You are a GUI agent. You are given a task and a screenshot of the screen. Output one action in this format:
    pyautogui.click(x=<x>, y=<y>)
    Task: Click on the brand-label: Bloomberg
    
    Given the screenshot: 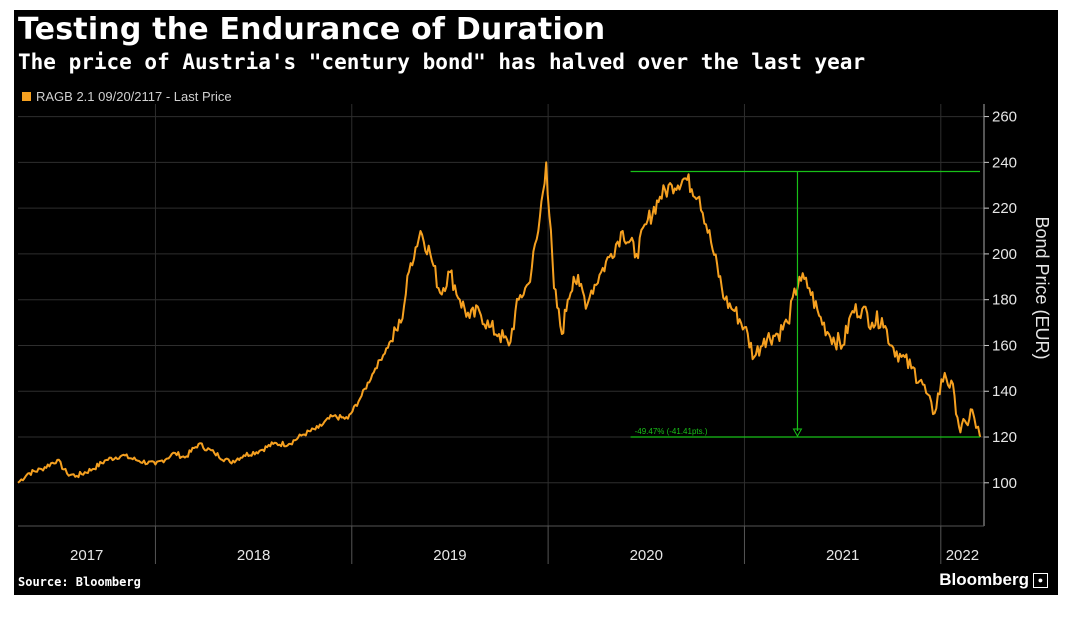 What is the action you would take?
    pyautogui.click(x=984, y=579)
    